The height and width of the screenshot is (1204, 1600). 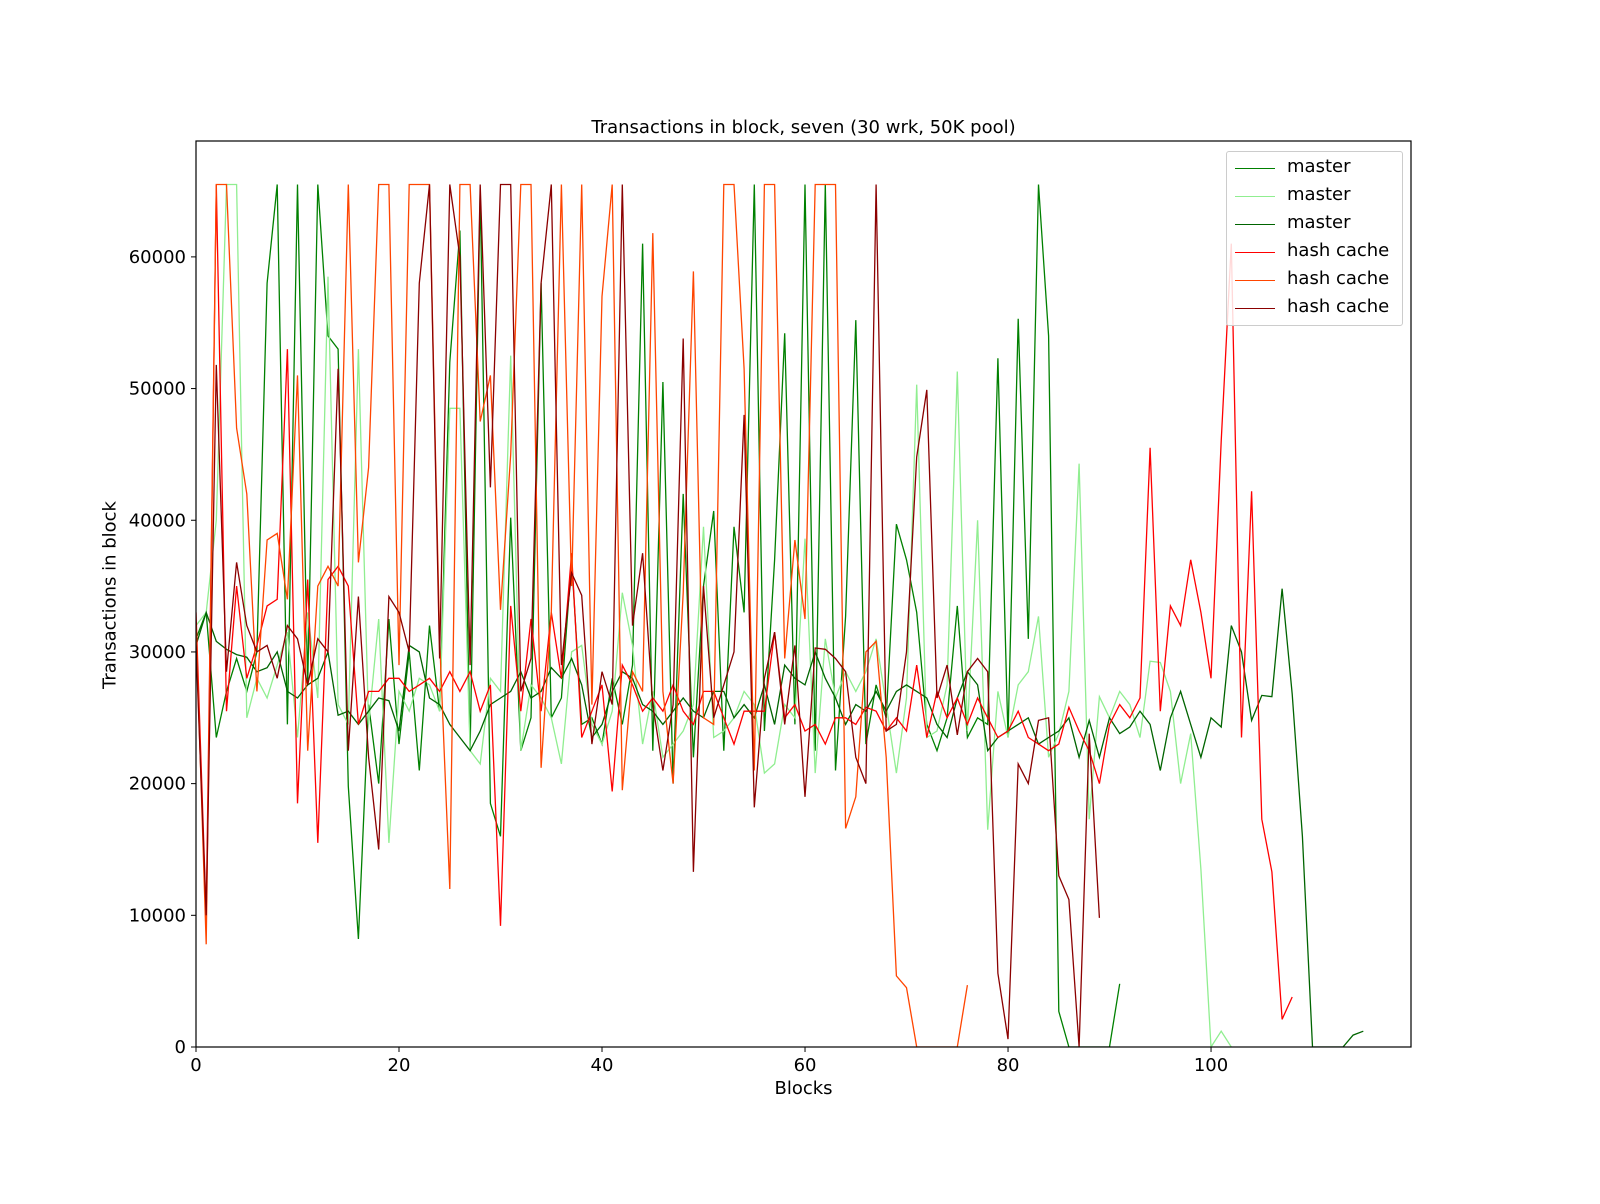 I want to click on y-tick-label: 0, so click(x=180, y=1047).